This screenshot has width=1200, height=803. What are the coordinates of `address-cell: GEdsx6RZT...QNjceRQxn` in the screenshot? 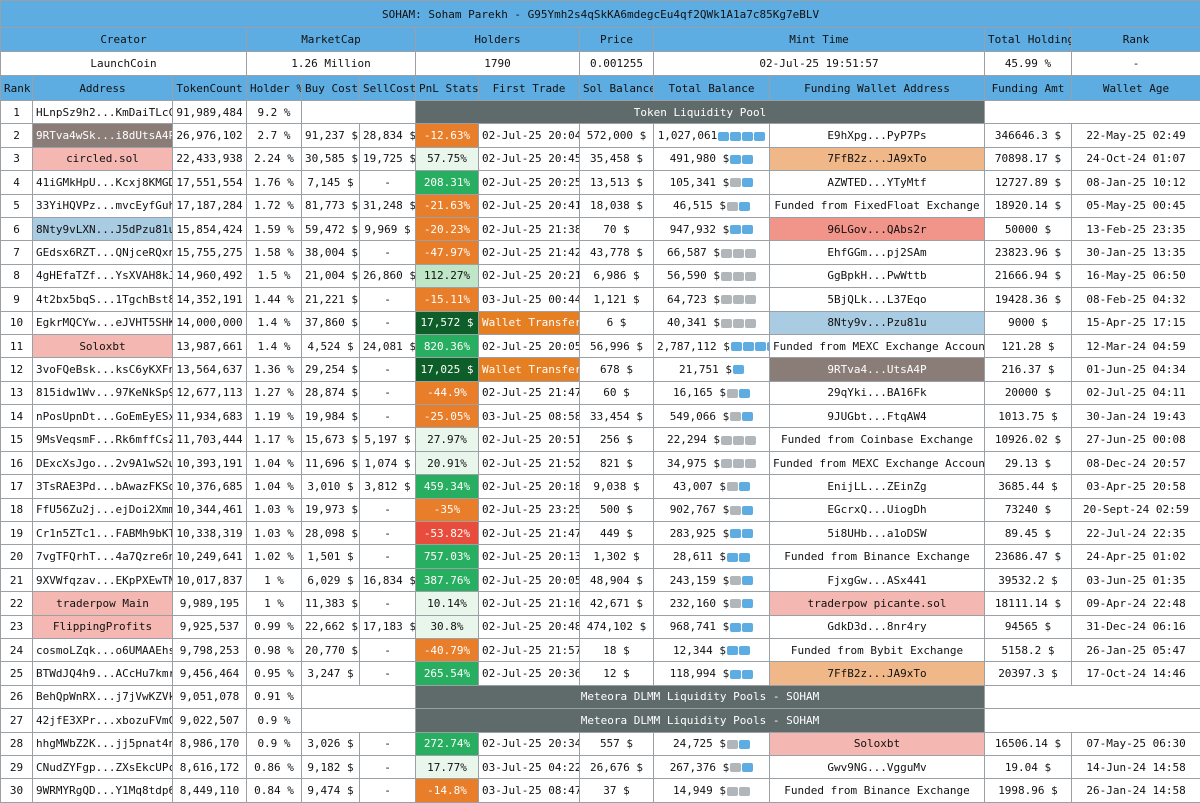 It's located at (103, 252).